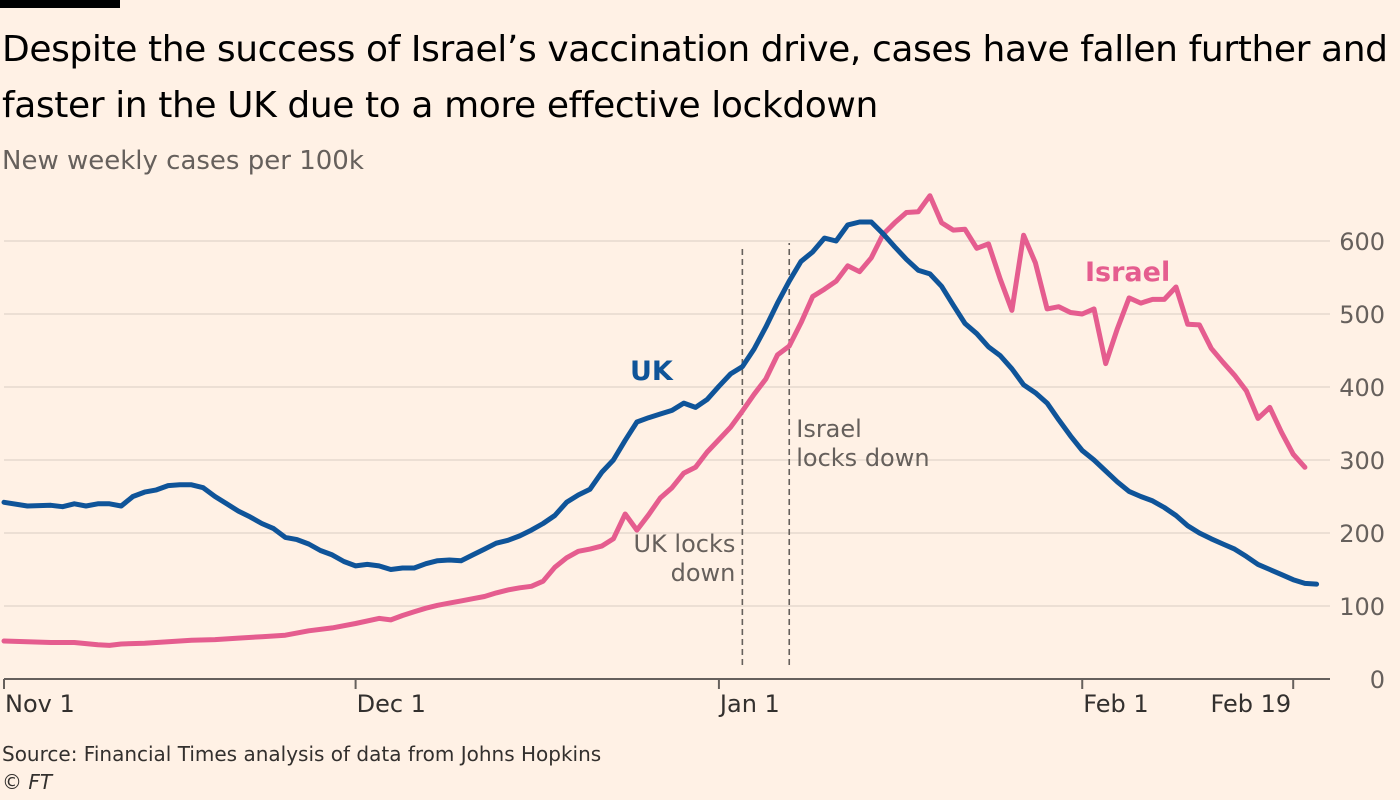  Describe the element at coordinates (1362, 388) in the screenshot. I see `y-tick-label-400: 400` at that location.